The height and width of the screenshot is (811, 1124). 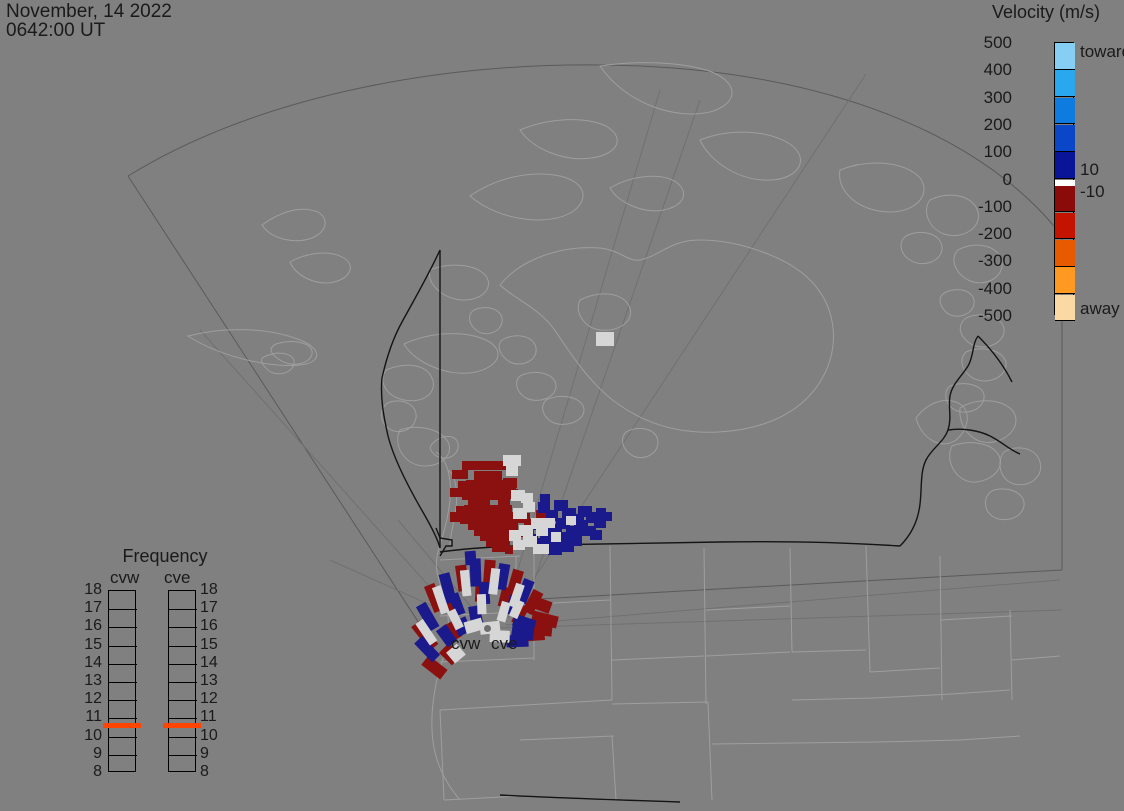 I want to click on velocity-cells-nearzero, so click(x=558, y=443).